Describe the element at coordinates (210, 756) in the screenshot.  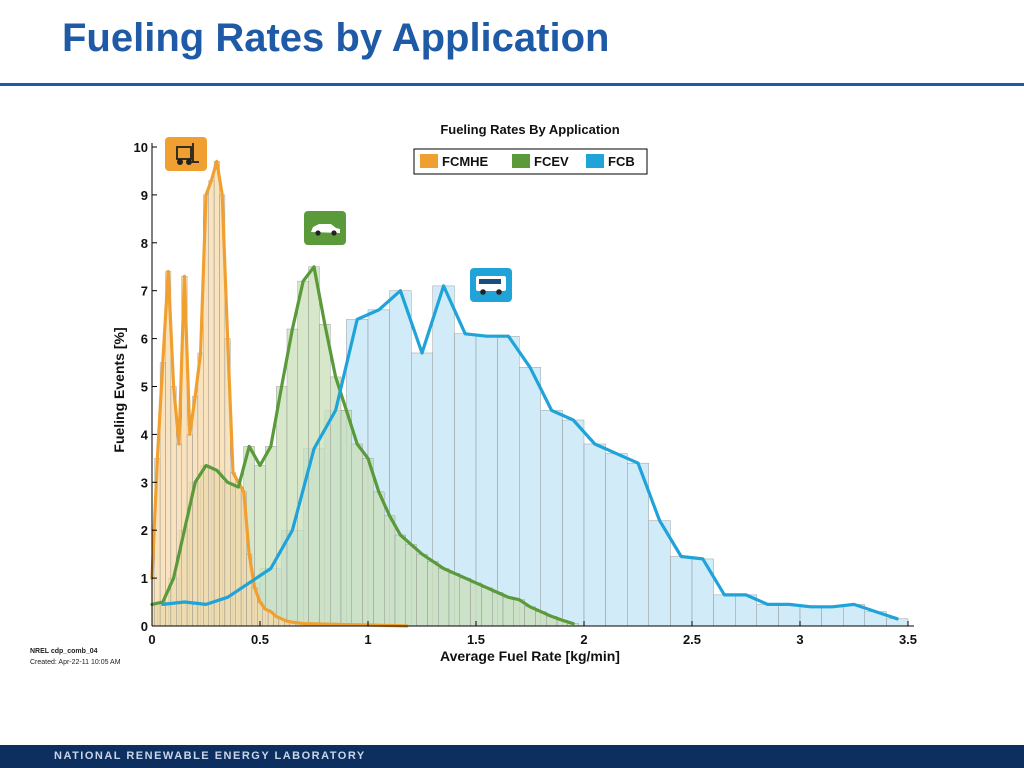
I see `footer-org-name: NATIONAL RENEWABLE ENERGY LABORATORY` at that location.